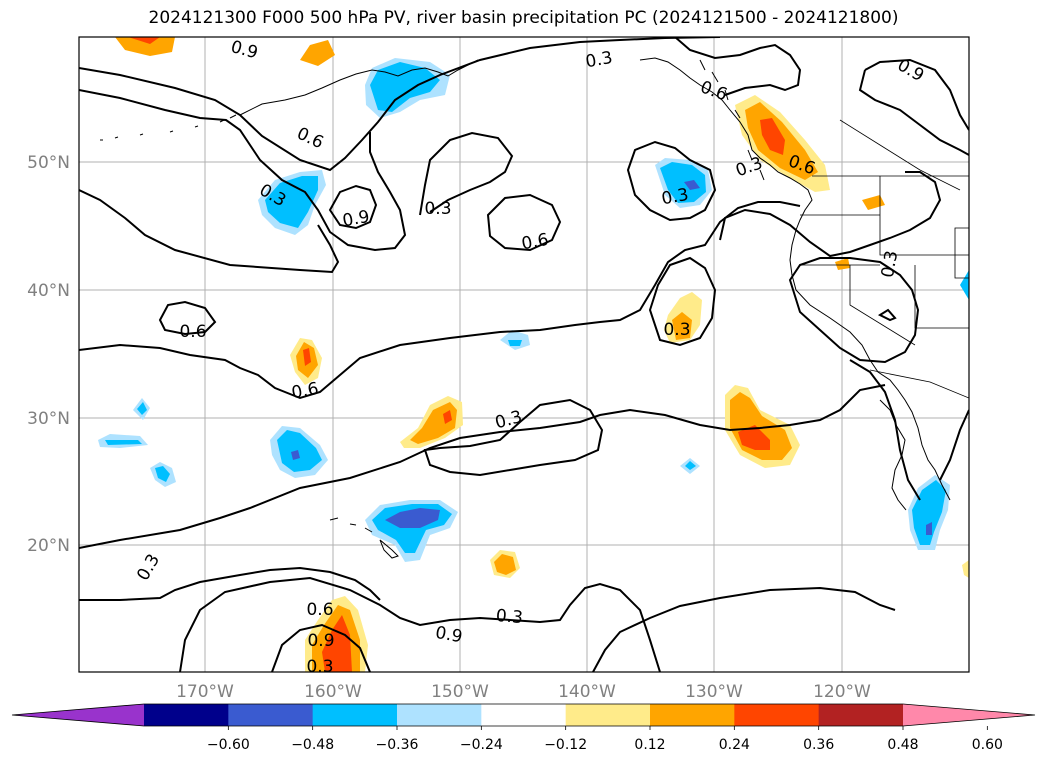  What do you see at coordinates (649, 745) in the screenshot?
I see `colorbar-tick-label: 0.12` at bounding box center [649, 745].